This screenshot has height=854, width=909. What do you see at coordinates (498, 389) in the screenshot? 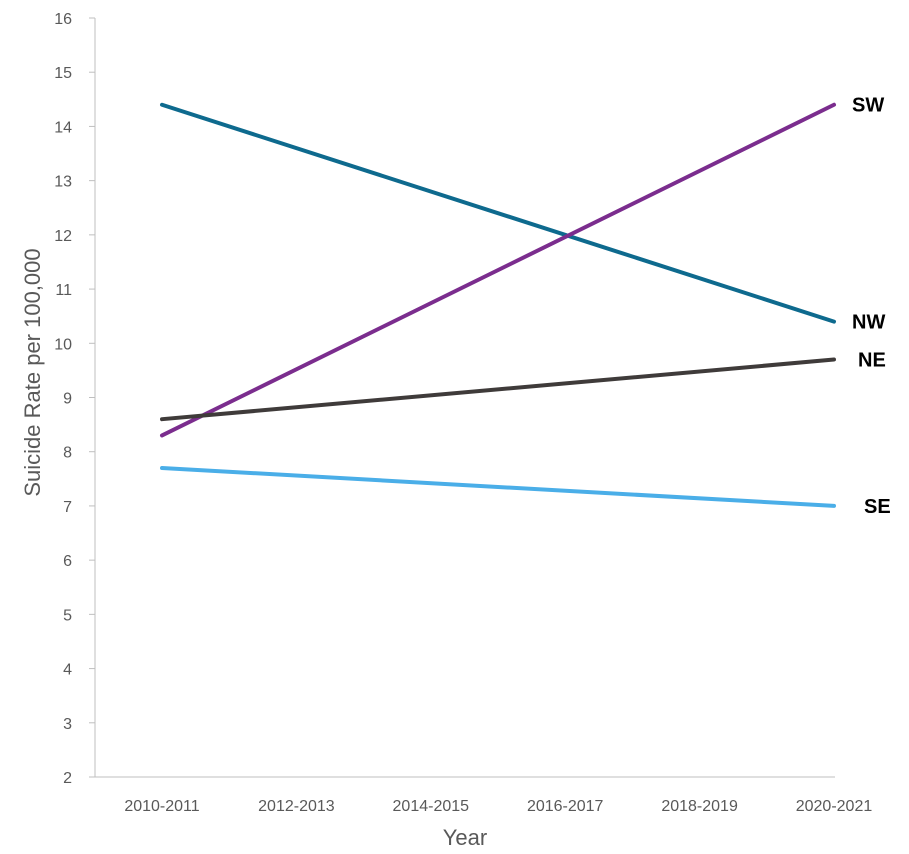
I see `series-line-ne` at bounding box center [498, 389].